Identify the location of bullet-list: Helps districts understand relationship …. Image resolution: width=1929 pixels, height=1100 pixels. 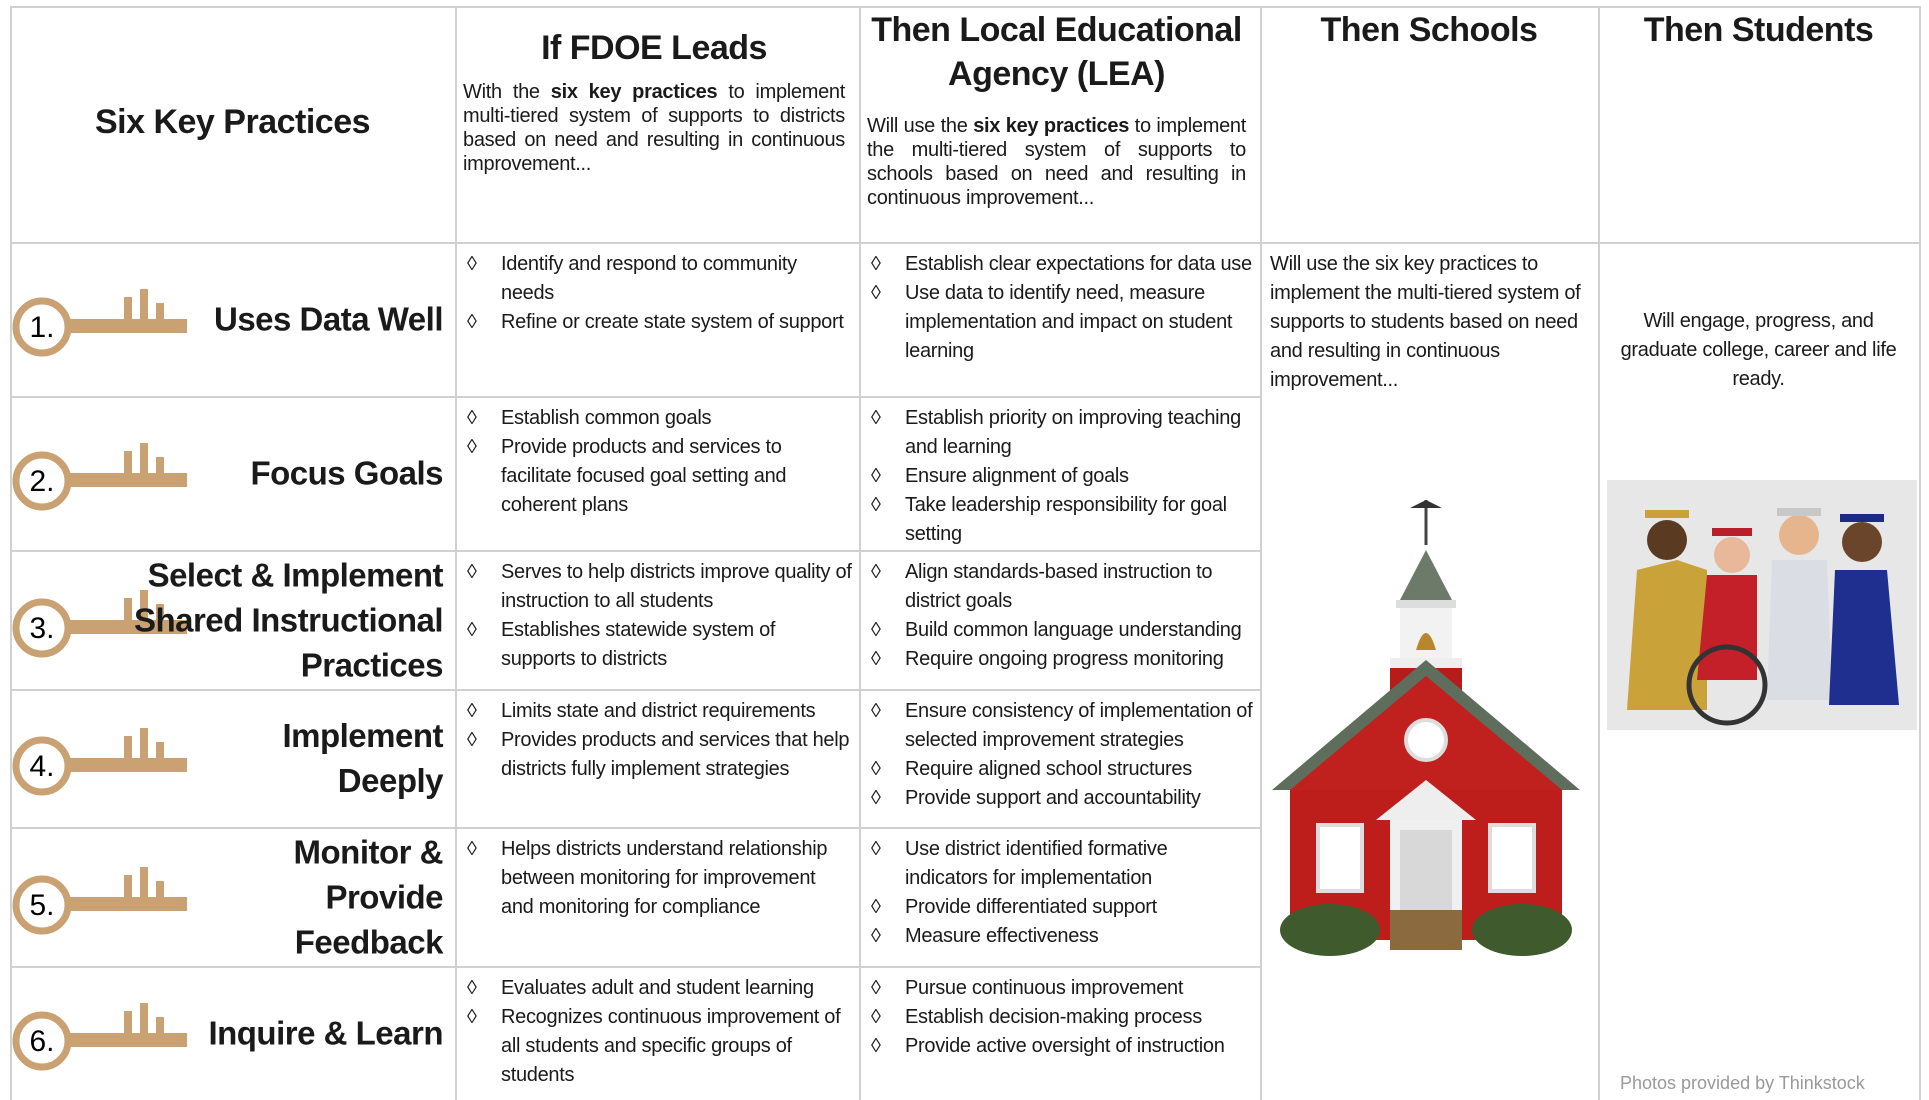
(658, 878).